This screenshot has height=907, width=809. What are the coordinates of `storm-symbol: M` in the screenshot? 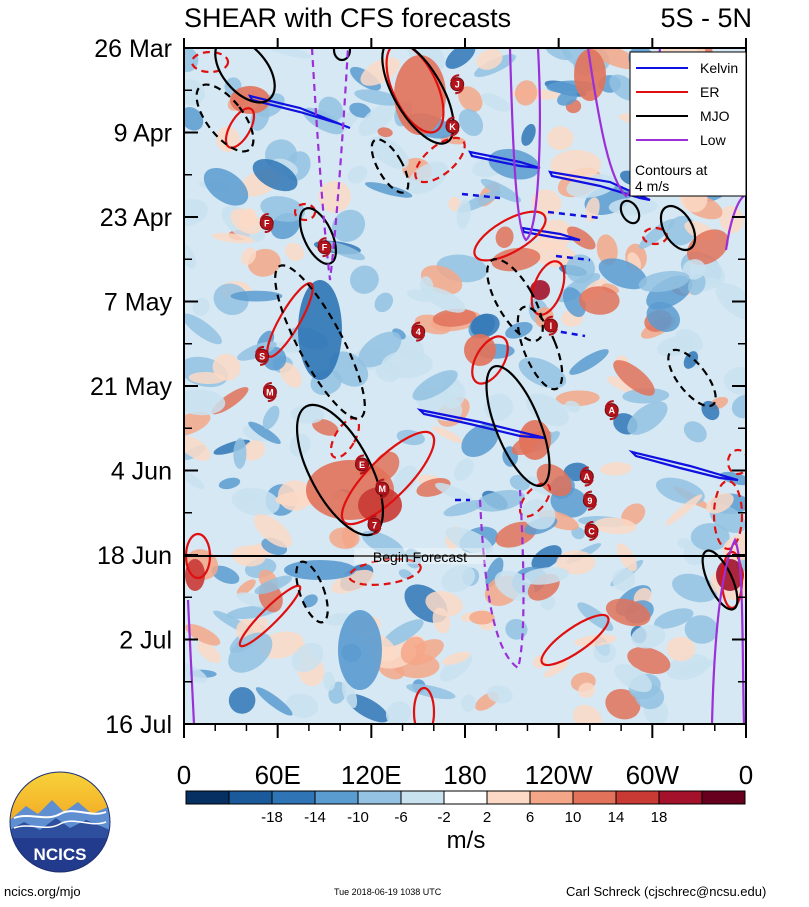 It's located at (269, 392).